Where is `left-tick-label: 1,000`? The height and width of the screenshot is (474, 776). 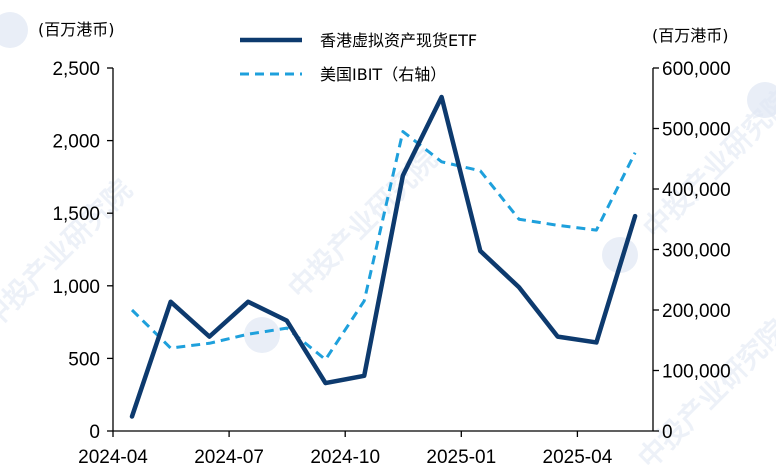 left-tick-label: 1,000 is located at coordinates (76, 287).